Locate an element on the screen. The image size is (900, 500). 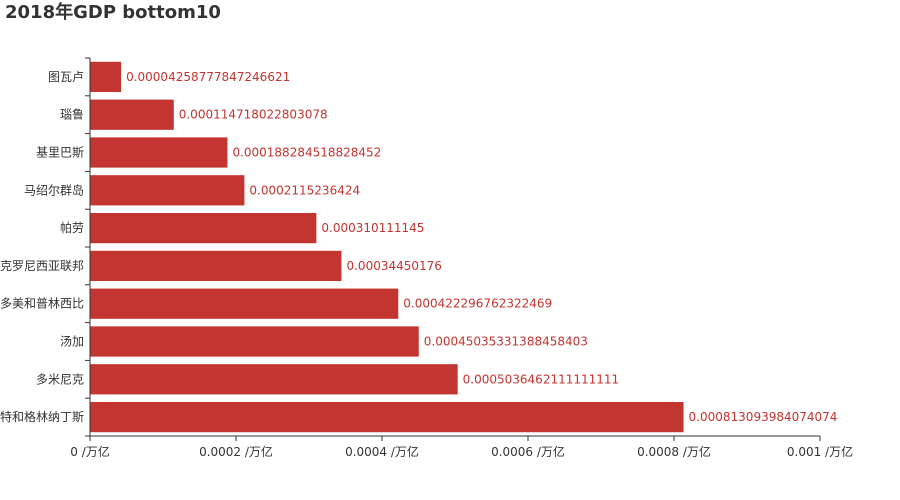
y-tick-label: 帕劳 is located at coordinates (72, 227).